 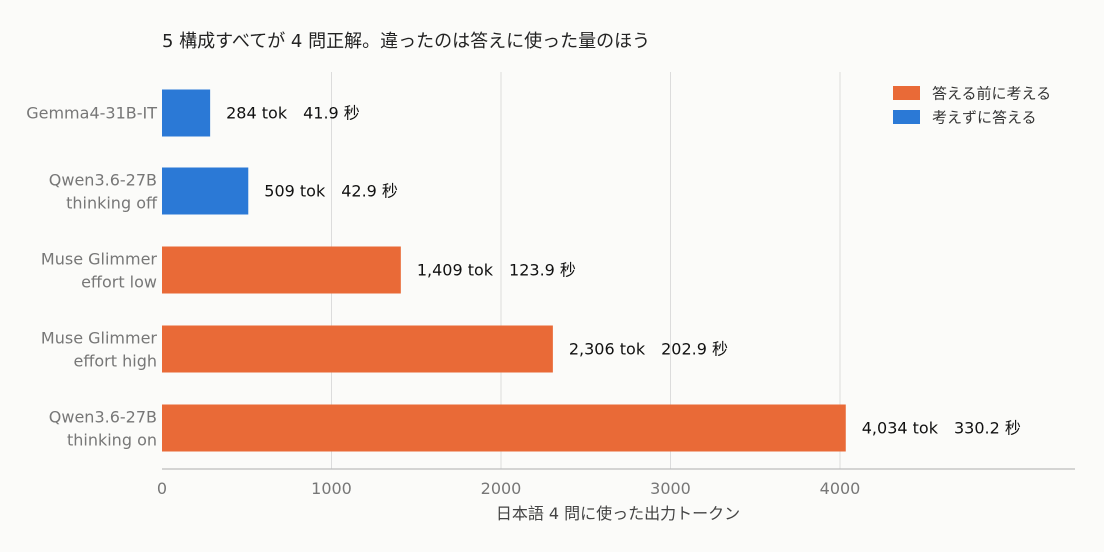 What do you see at coordinates (618, 513) in the screenshot?
I see `x-axis-label: 日本語 4 問に使った出力トークン` at bounding box center [618, 513].